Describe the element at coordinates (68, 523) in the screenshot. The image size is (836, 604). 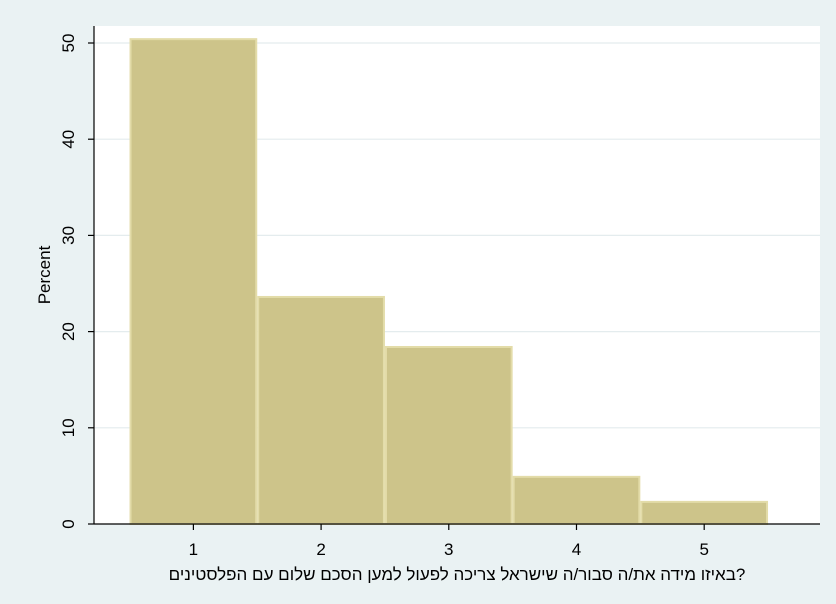
I see `y-tick-label: 0` at that location.